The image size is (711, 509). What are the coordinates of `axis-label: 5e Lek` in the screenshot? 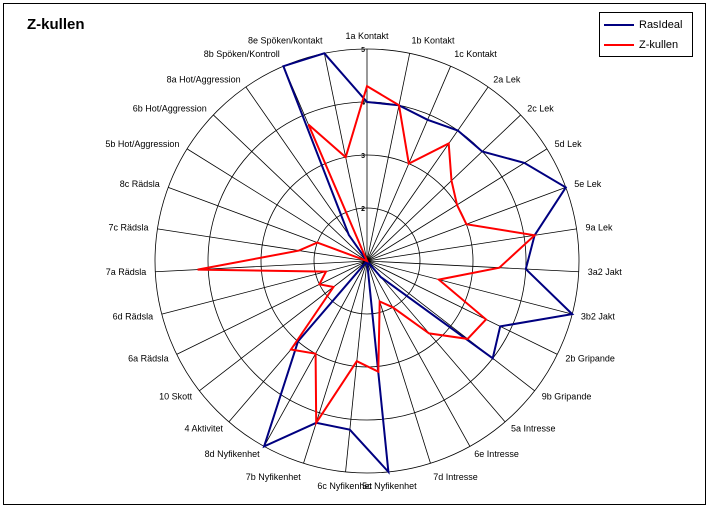 It's located at (588, 184).